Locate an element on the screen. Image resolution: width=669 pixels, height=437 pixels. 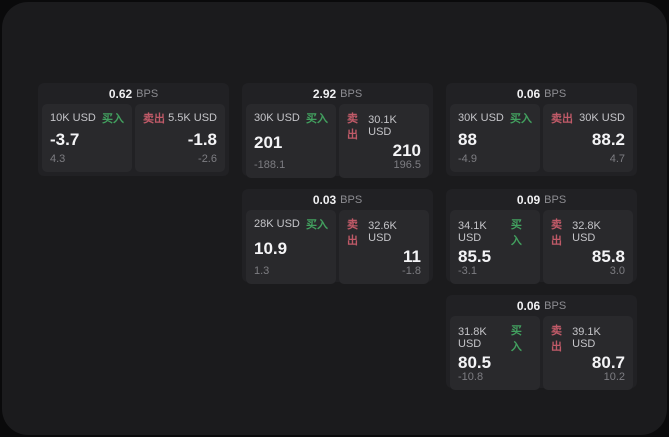
sell-delta: 3.0 is located at coordinates (617, 271).